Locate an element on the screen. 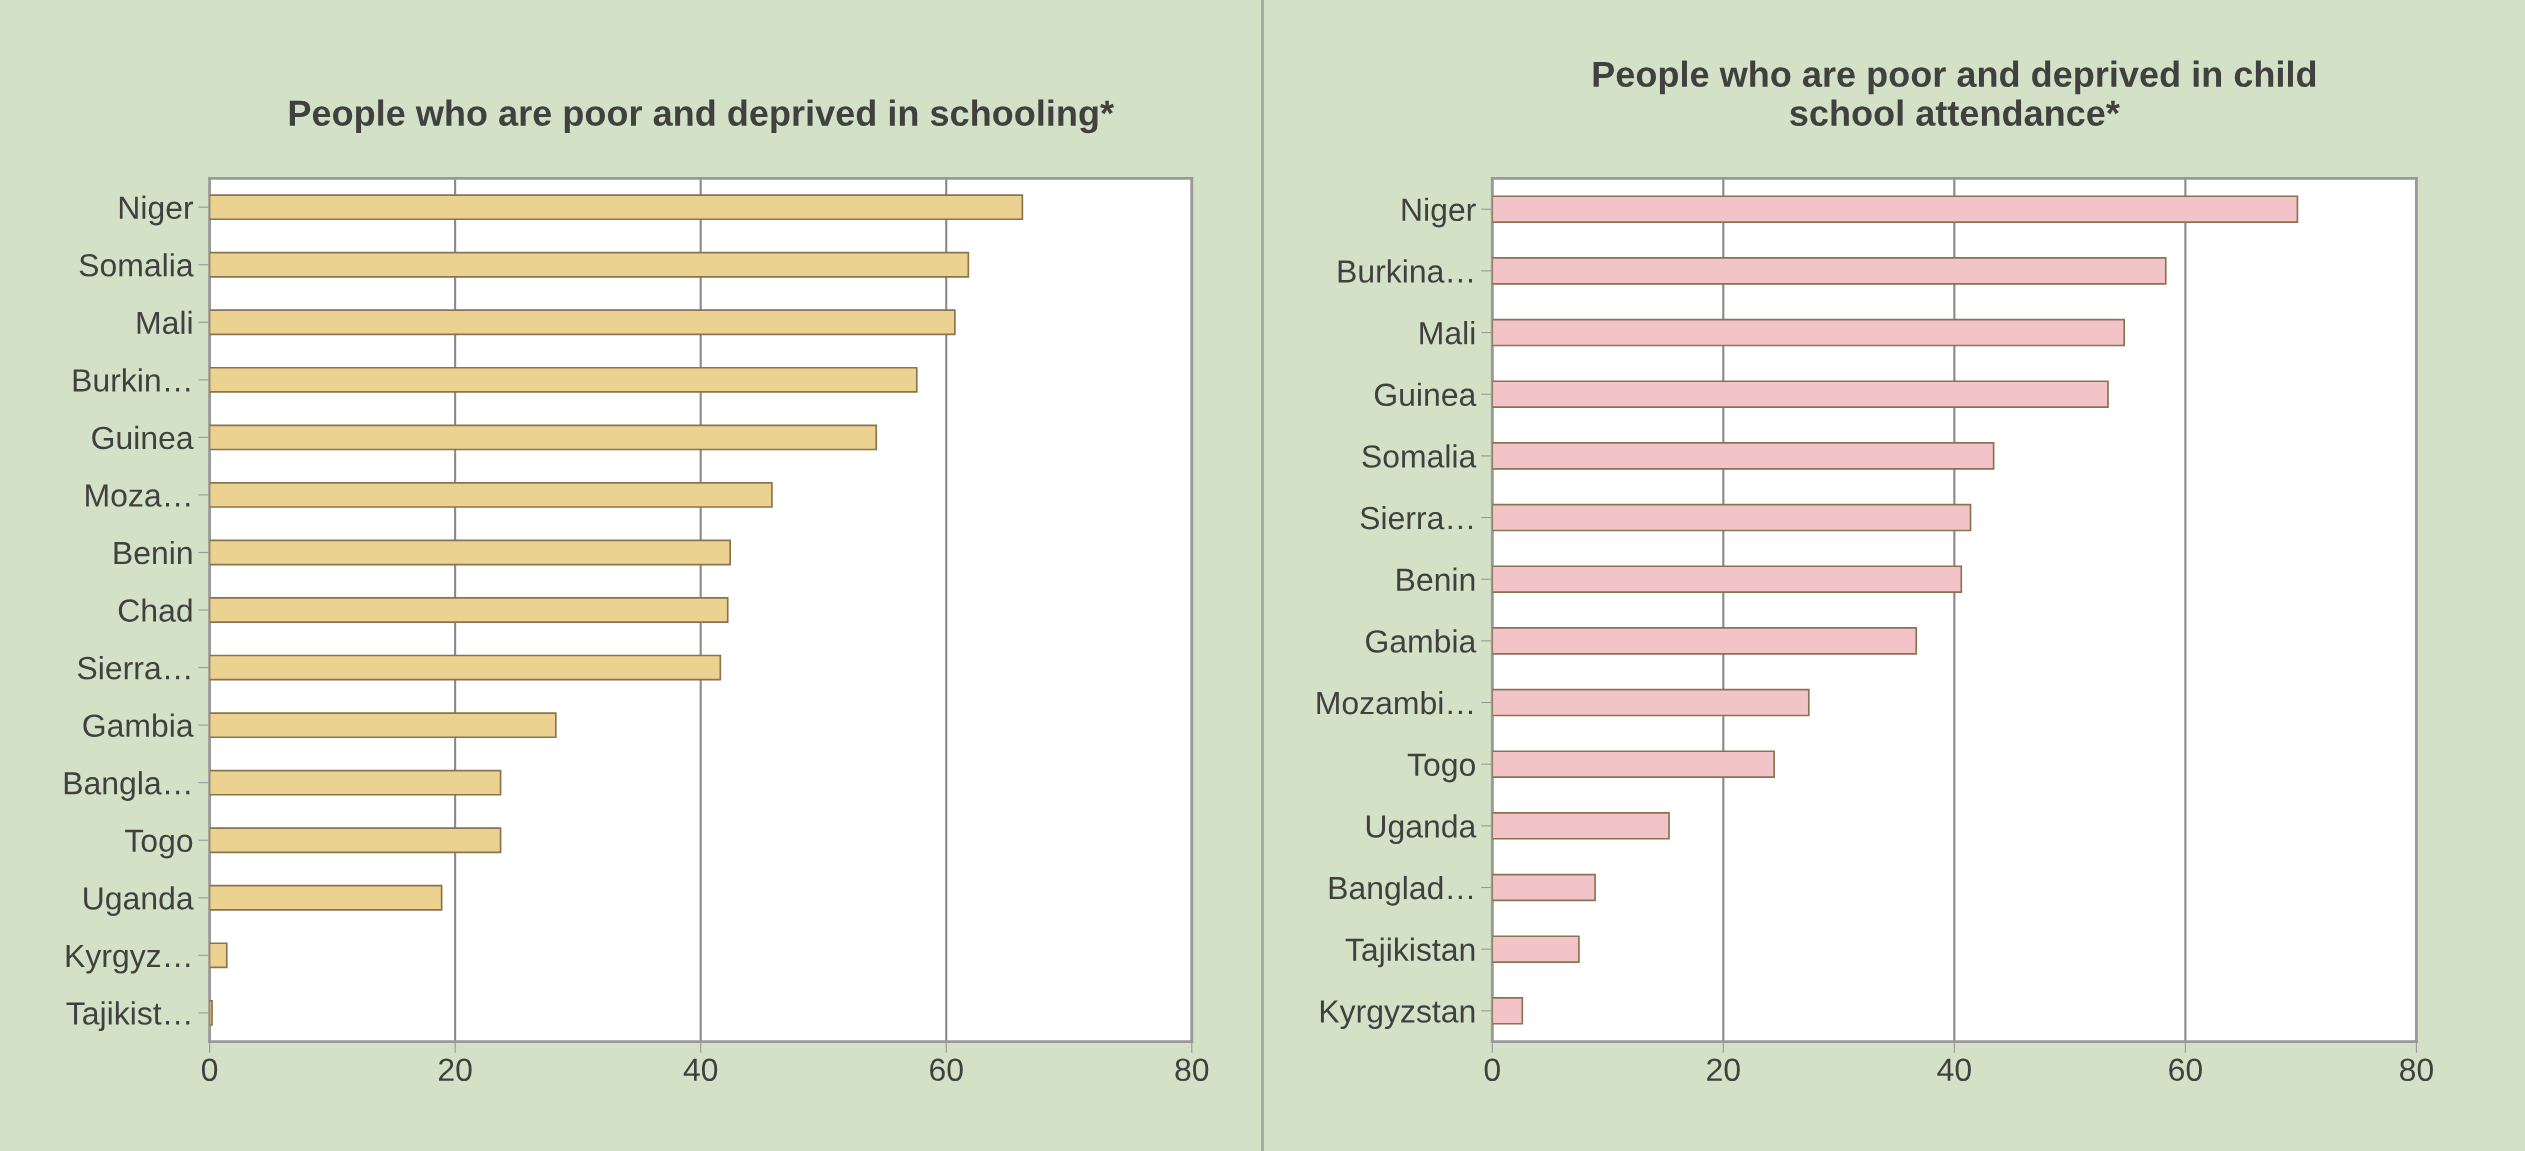 The image size is (2525, 1151). chart-title: People who are poor and deprived in child school attendance* is located at coordinates (1954, 93).